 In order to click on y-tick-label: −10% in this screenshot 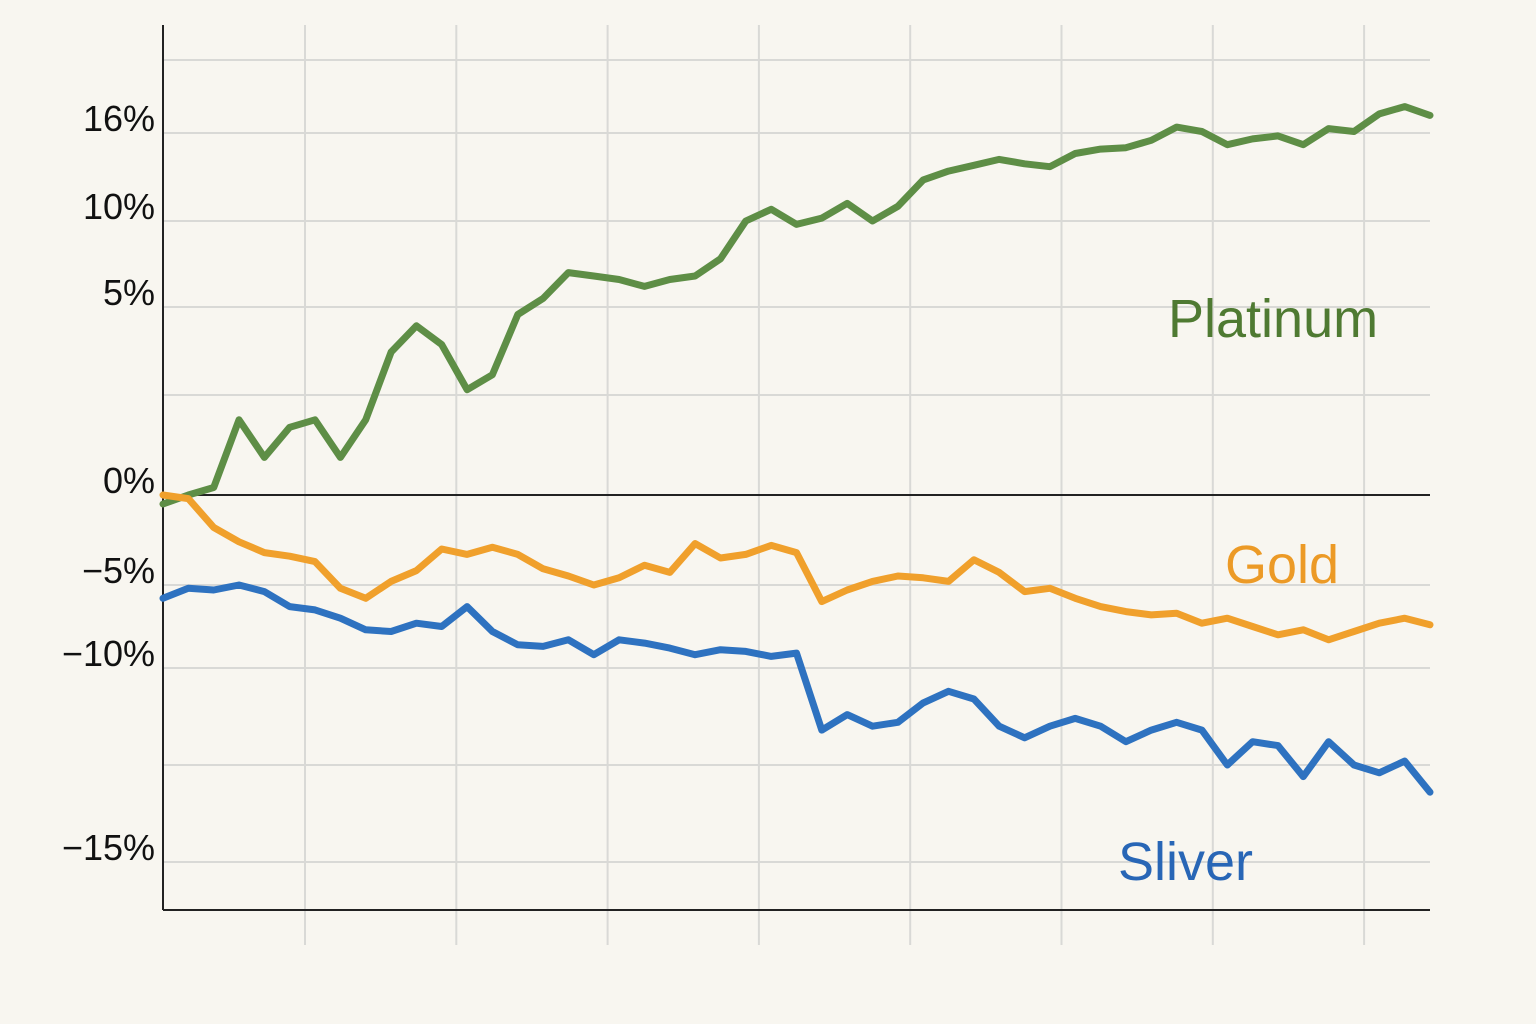, I will do `click(108, 653)`.